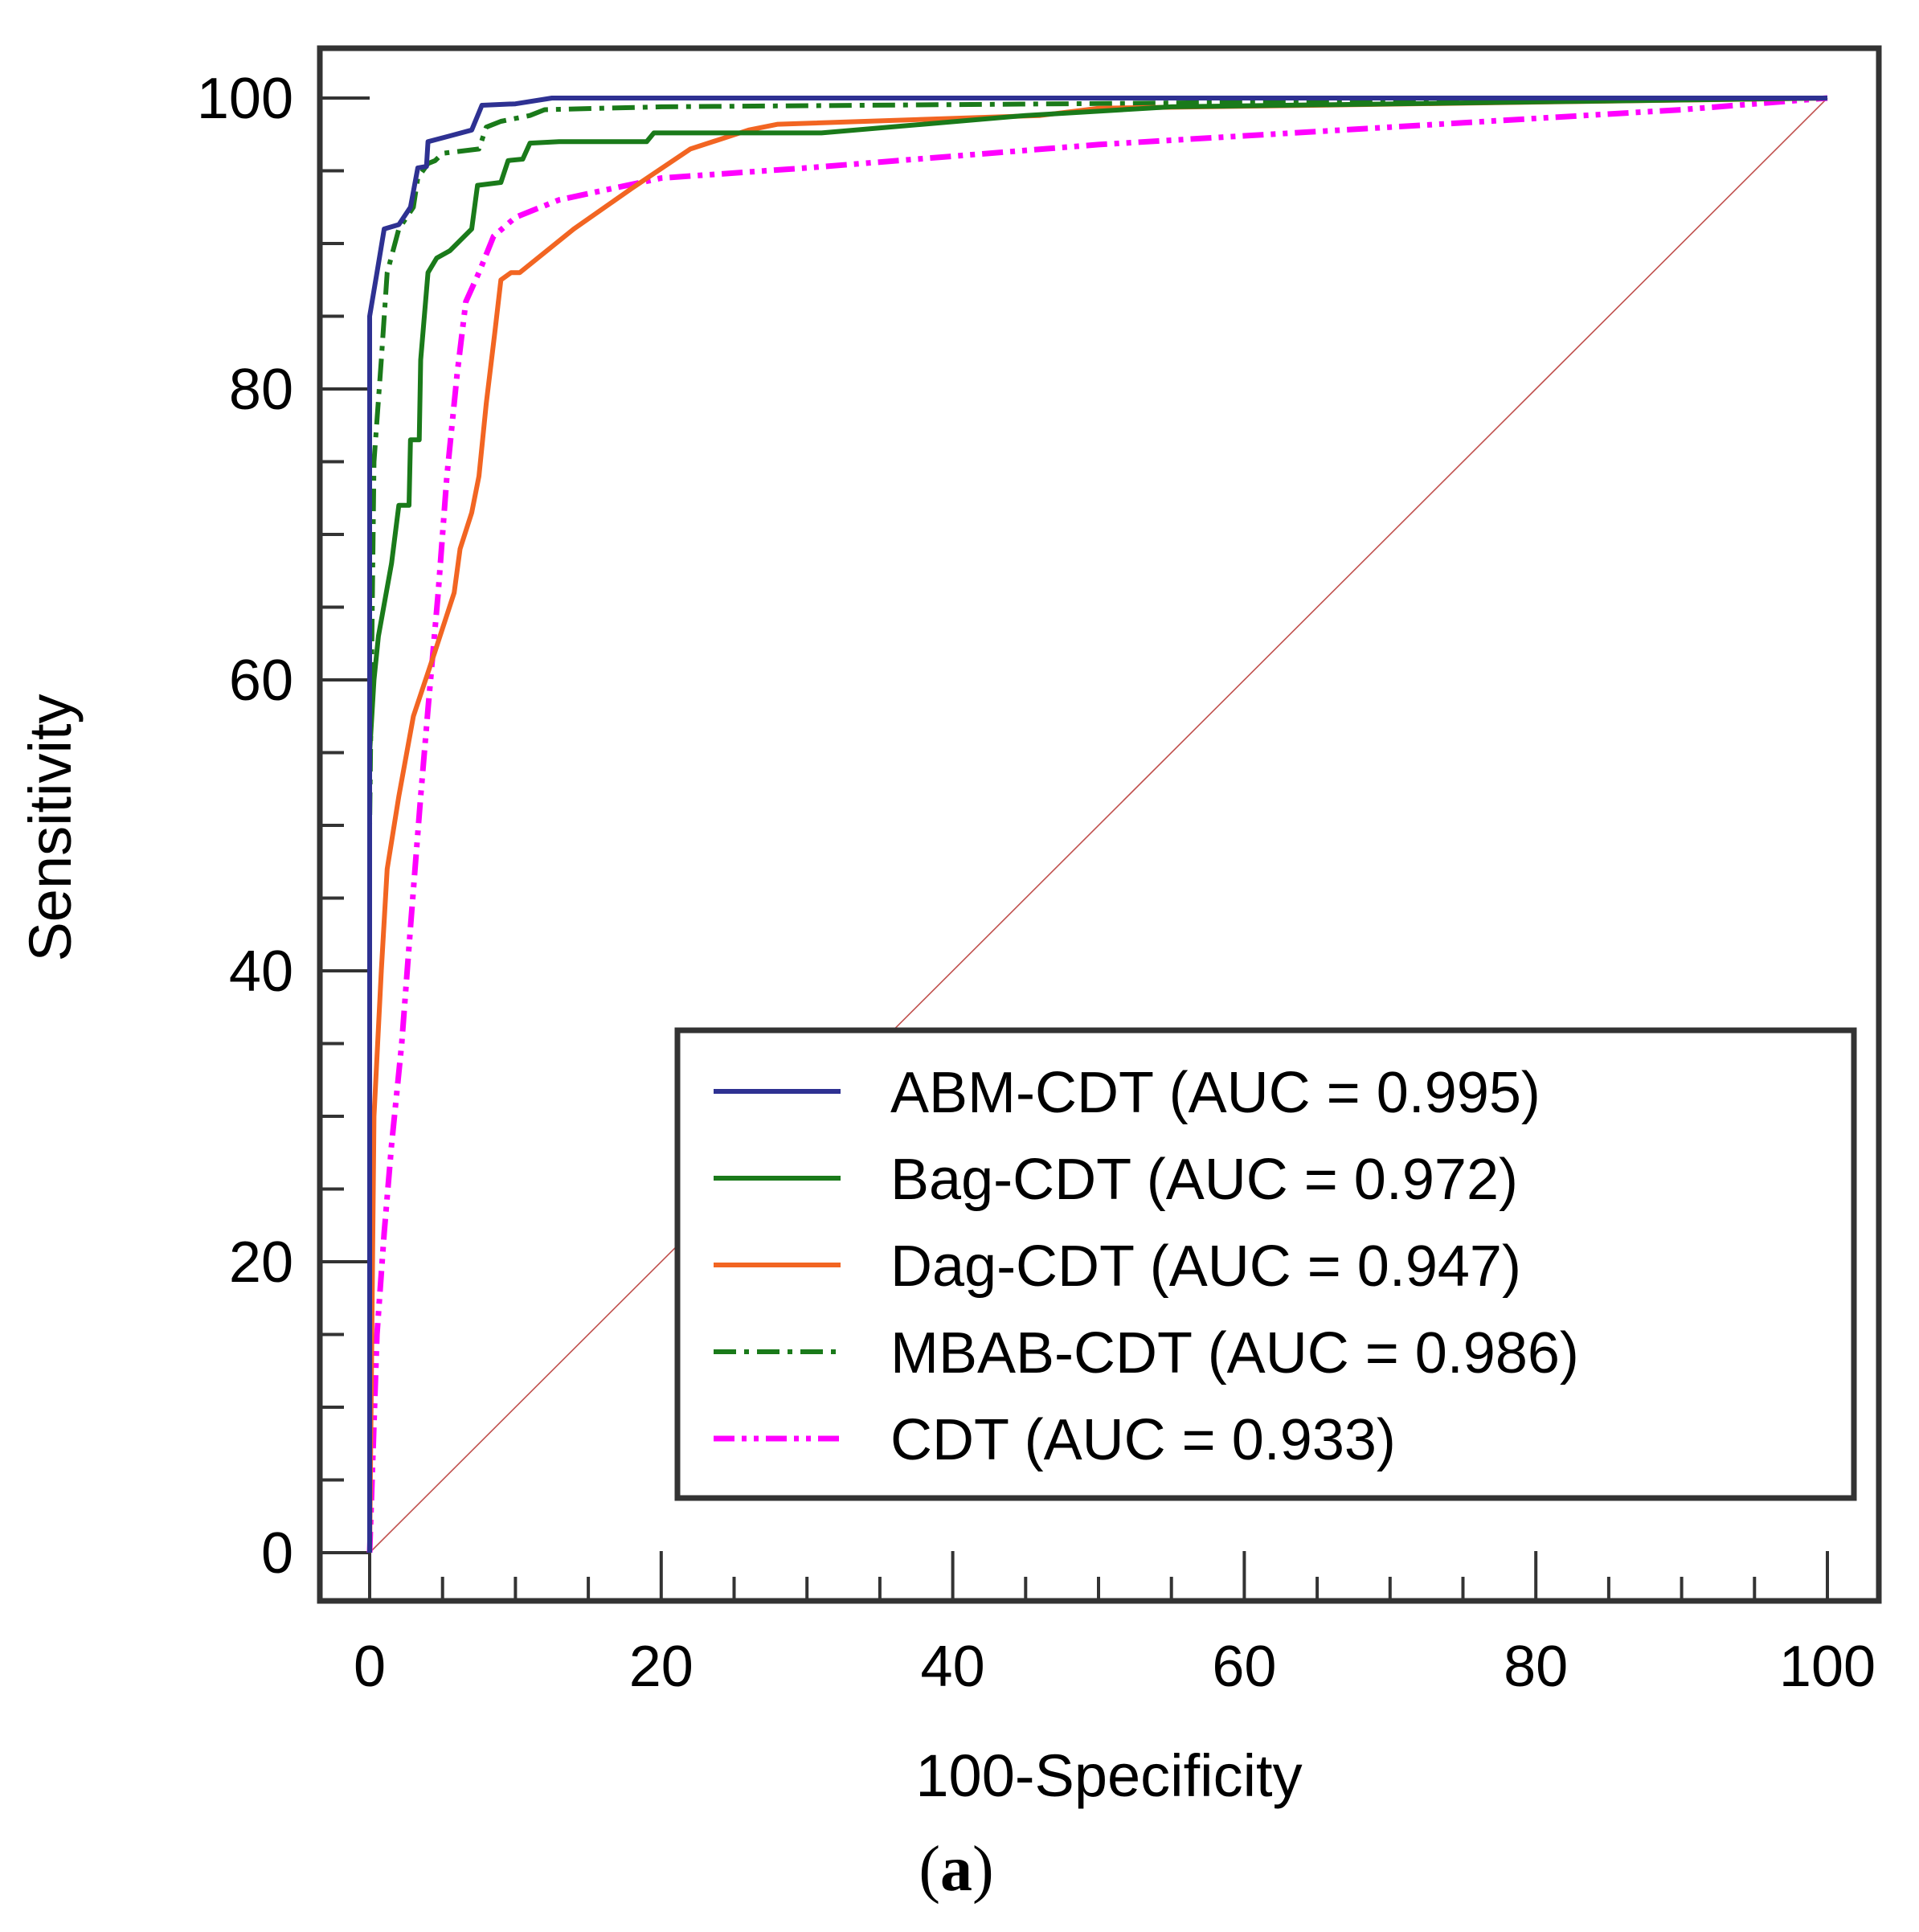  What do you see at coordinates (245, 99) in the screenshot?
I see `y-tick-label: 100` at bounding box center [245, 99].